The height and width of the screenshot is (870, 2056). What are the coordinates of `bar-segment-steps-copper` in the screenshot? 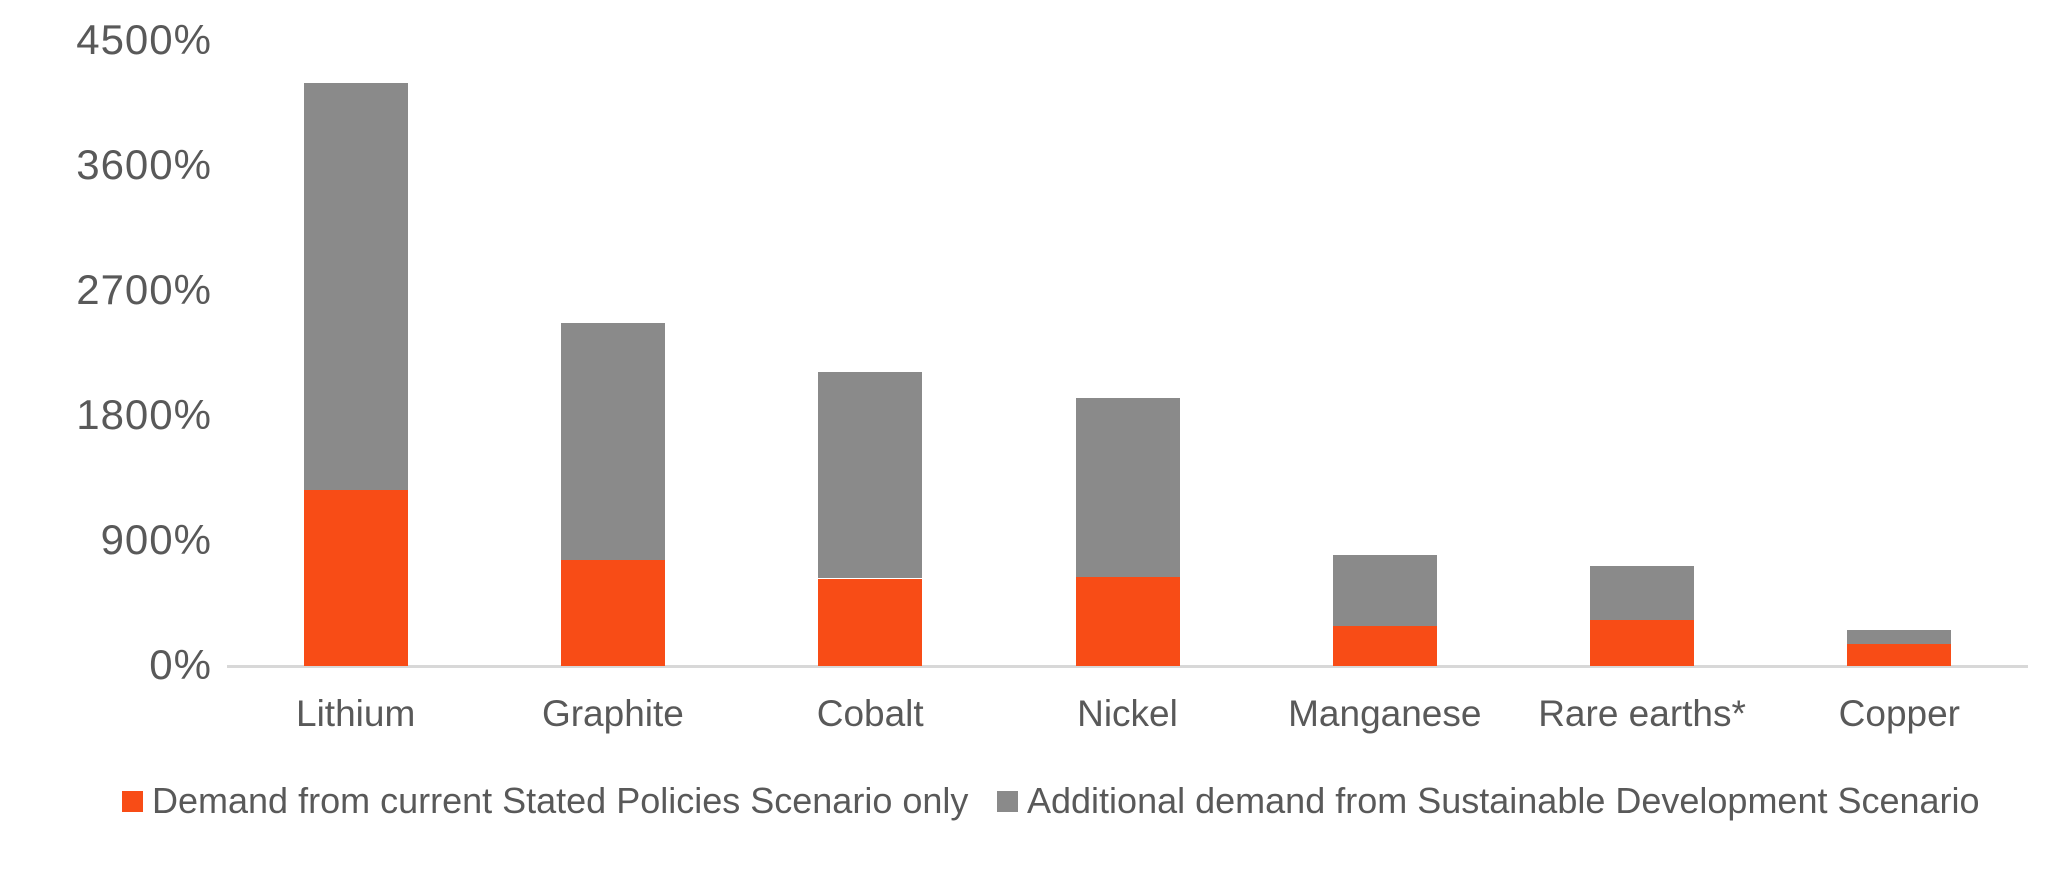 It's located at (1899, 654).